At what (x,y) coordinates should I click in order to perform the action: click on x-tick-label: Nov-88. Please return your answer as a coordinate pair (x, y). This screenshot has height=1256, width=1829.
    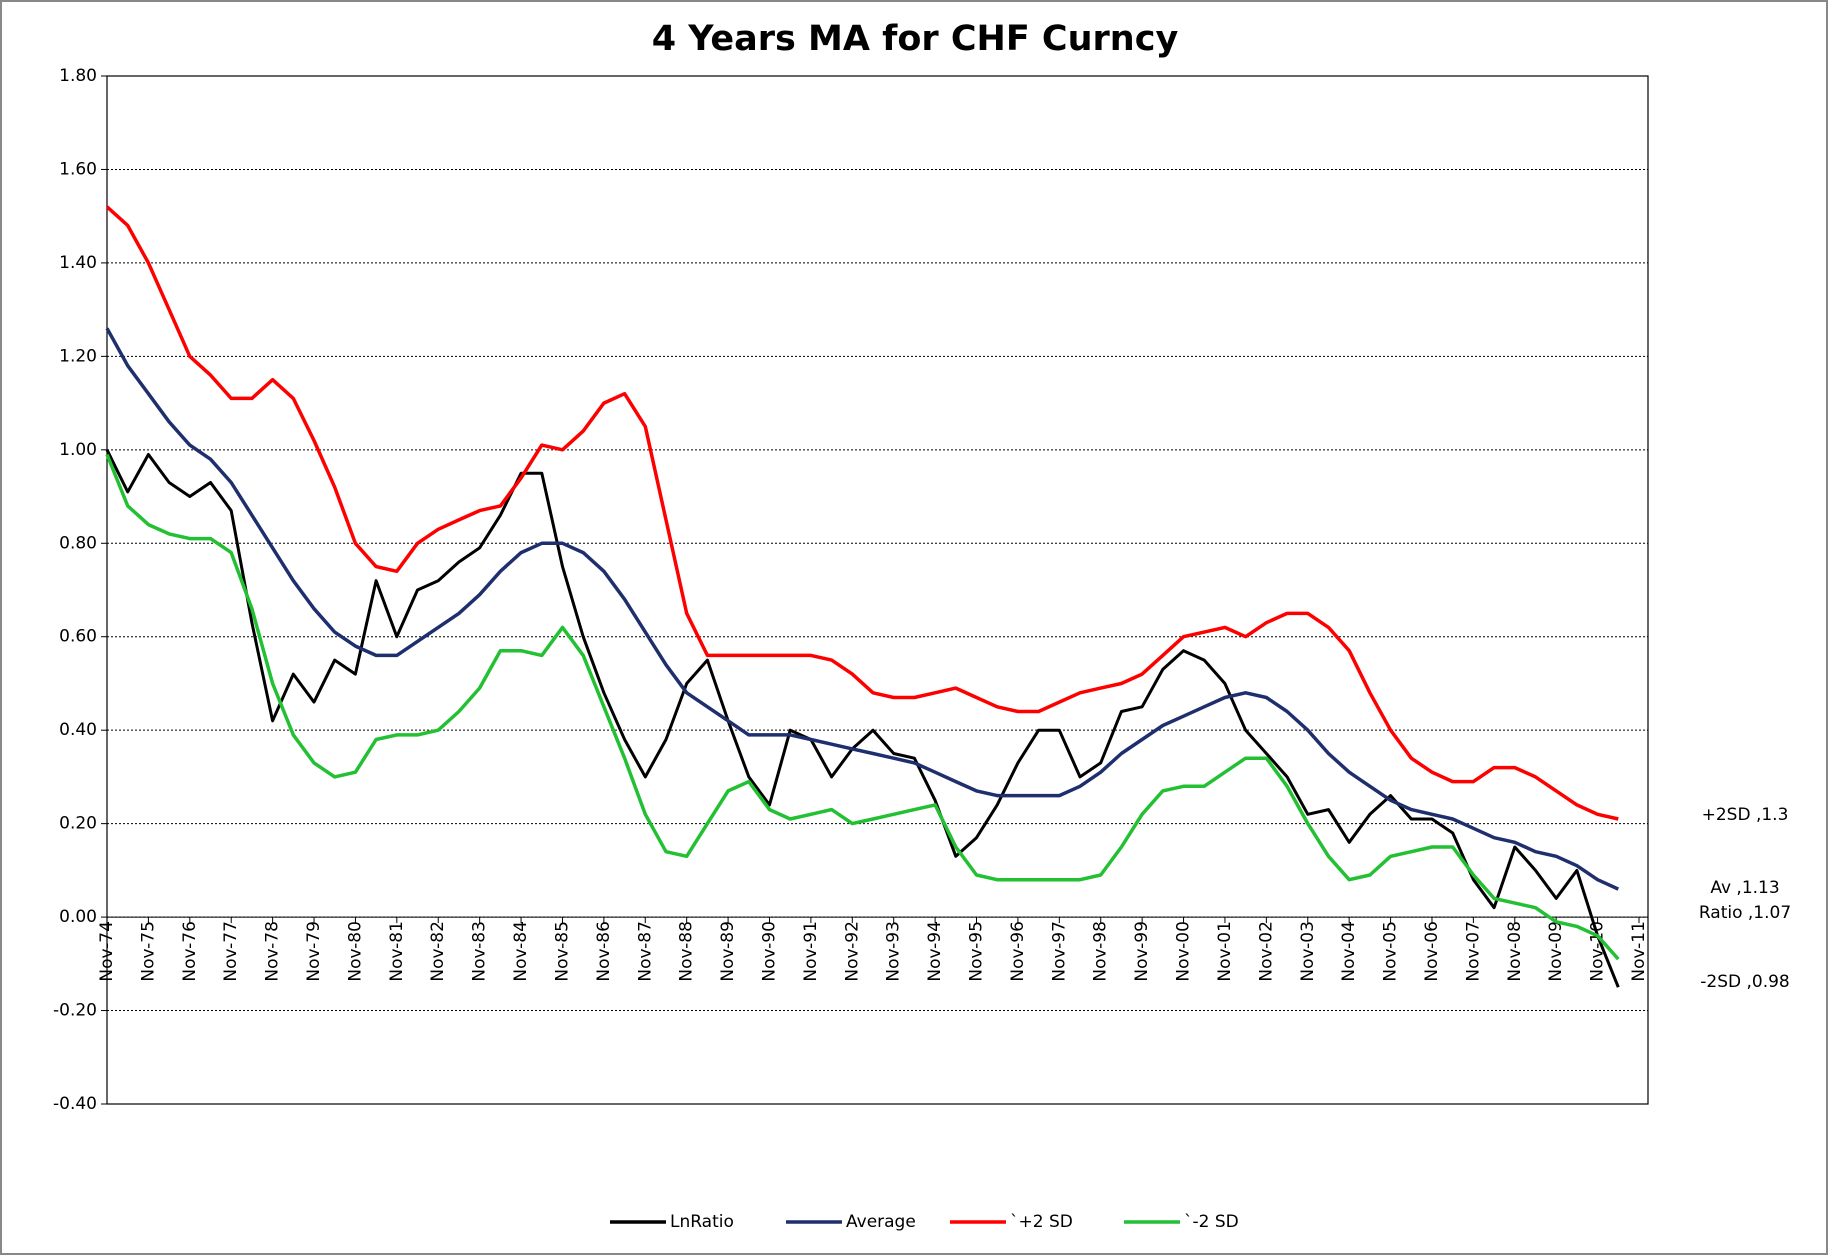
    Looking at the image, I should click on (687, 951).